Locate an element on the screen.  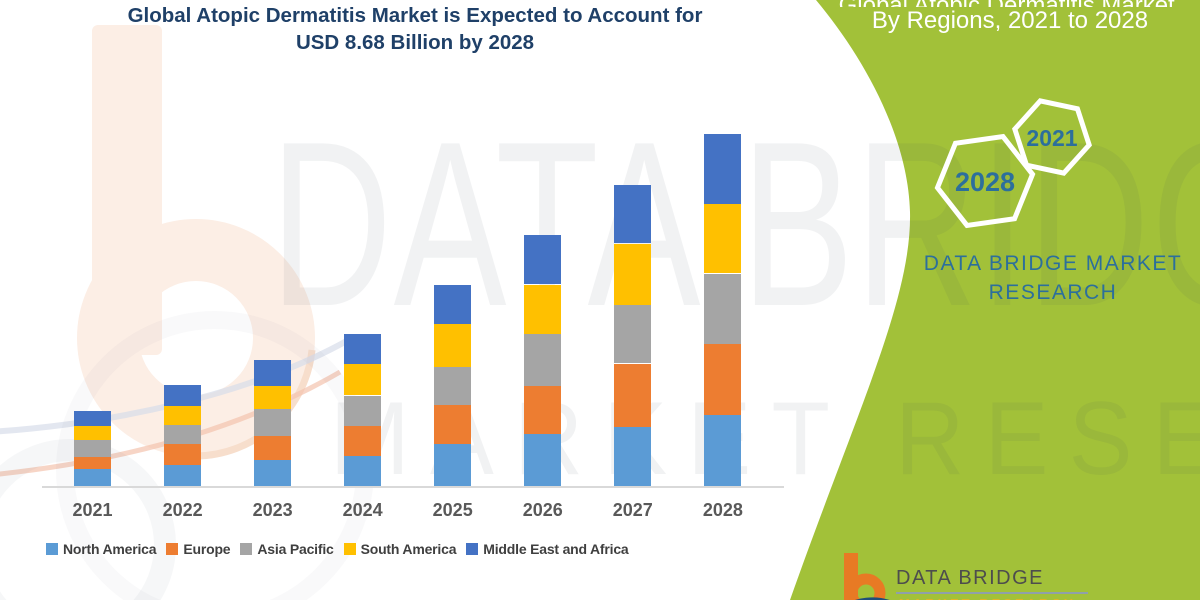
bar-2025-segment-asia-pacific is located at coordinates (453, 385).